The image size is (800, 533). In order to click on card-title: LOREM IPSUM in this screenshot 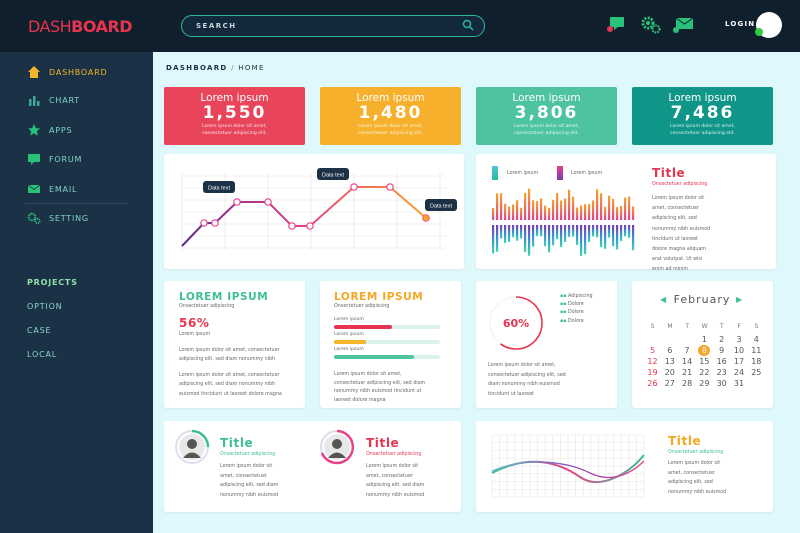, I will do `click(224, 297)`.